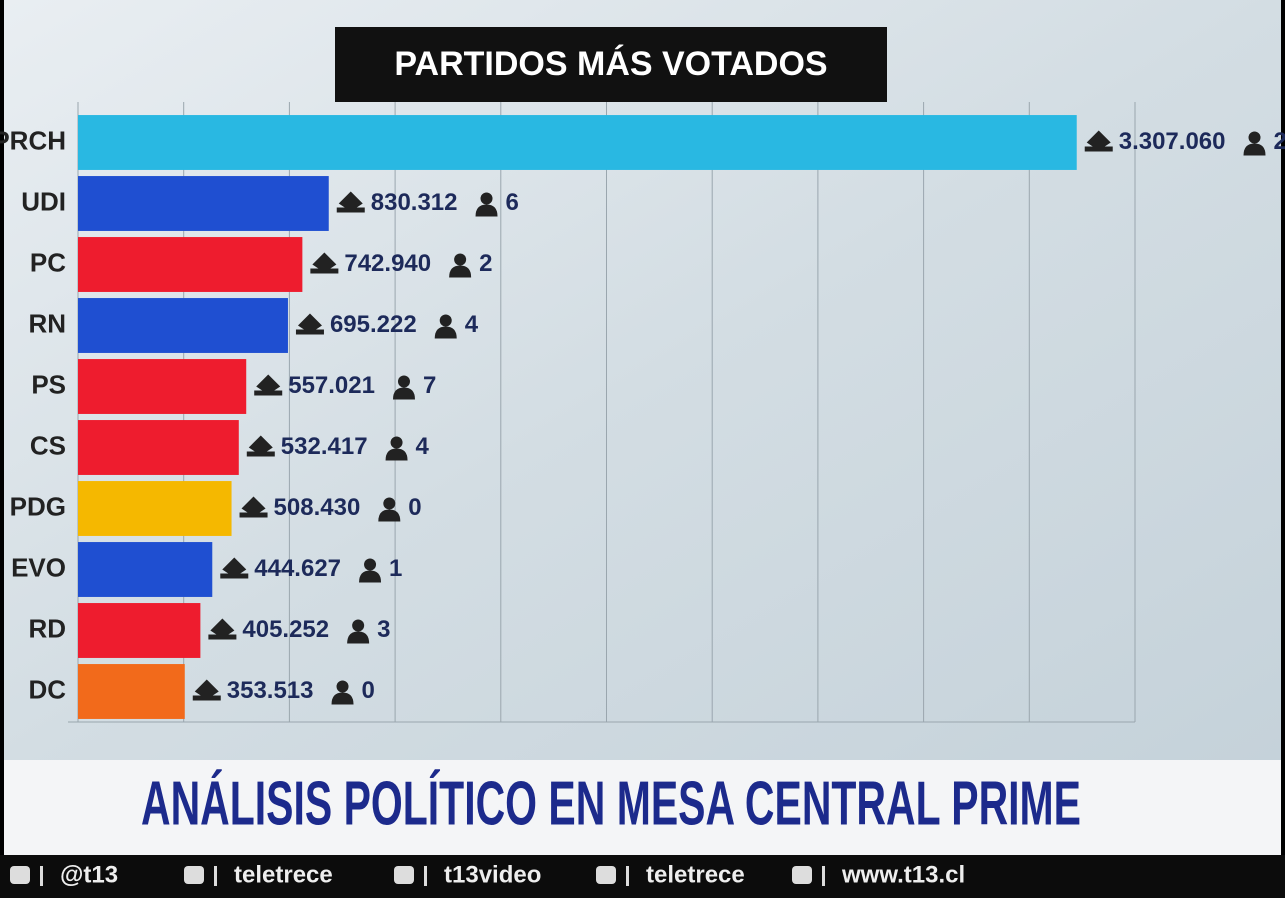 Image resolution: width=1285 pixels, height=898 pixels. Describe the element at coordinates (89, 874) in the screenshot. I see `social-handle: @t13` at that location.